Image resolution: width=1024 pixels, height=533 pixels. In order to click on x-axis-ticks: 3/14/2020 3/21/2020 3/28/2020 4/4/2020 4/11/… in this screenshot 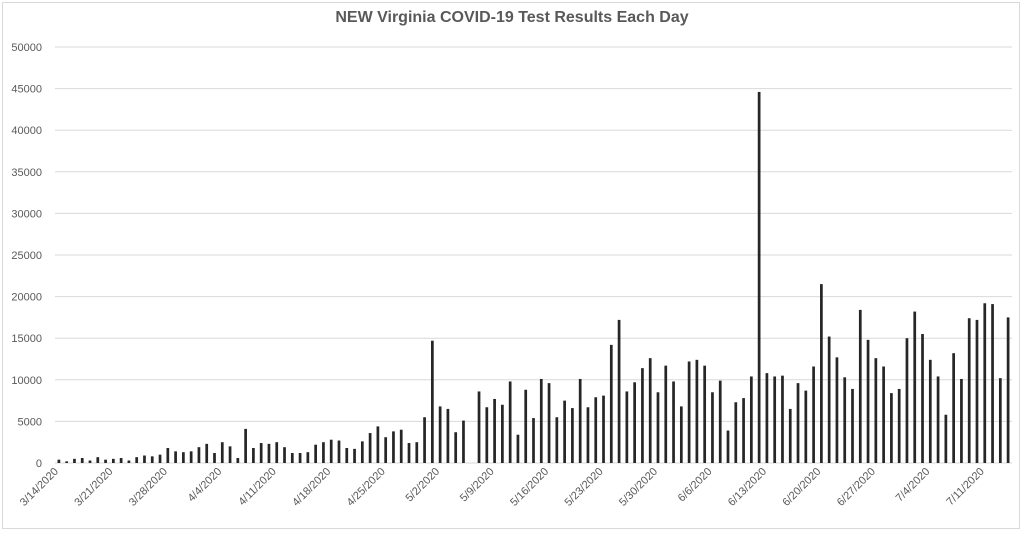, I will do `click(502, 487)`.